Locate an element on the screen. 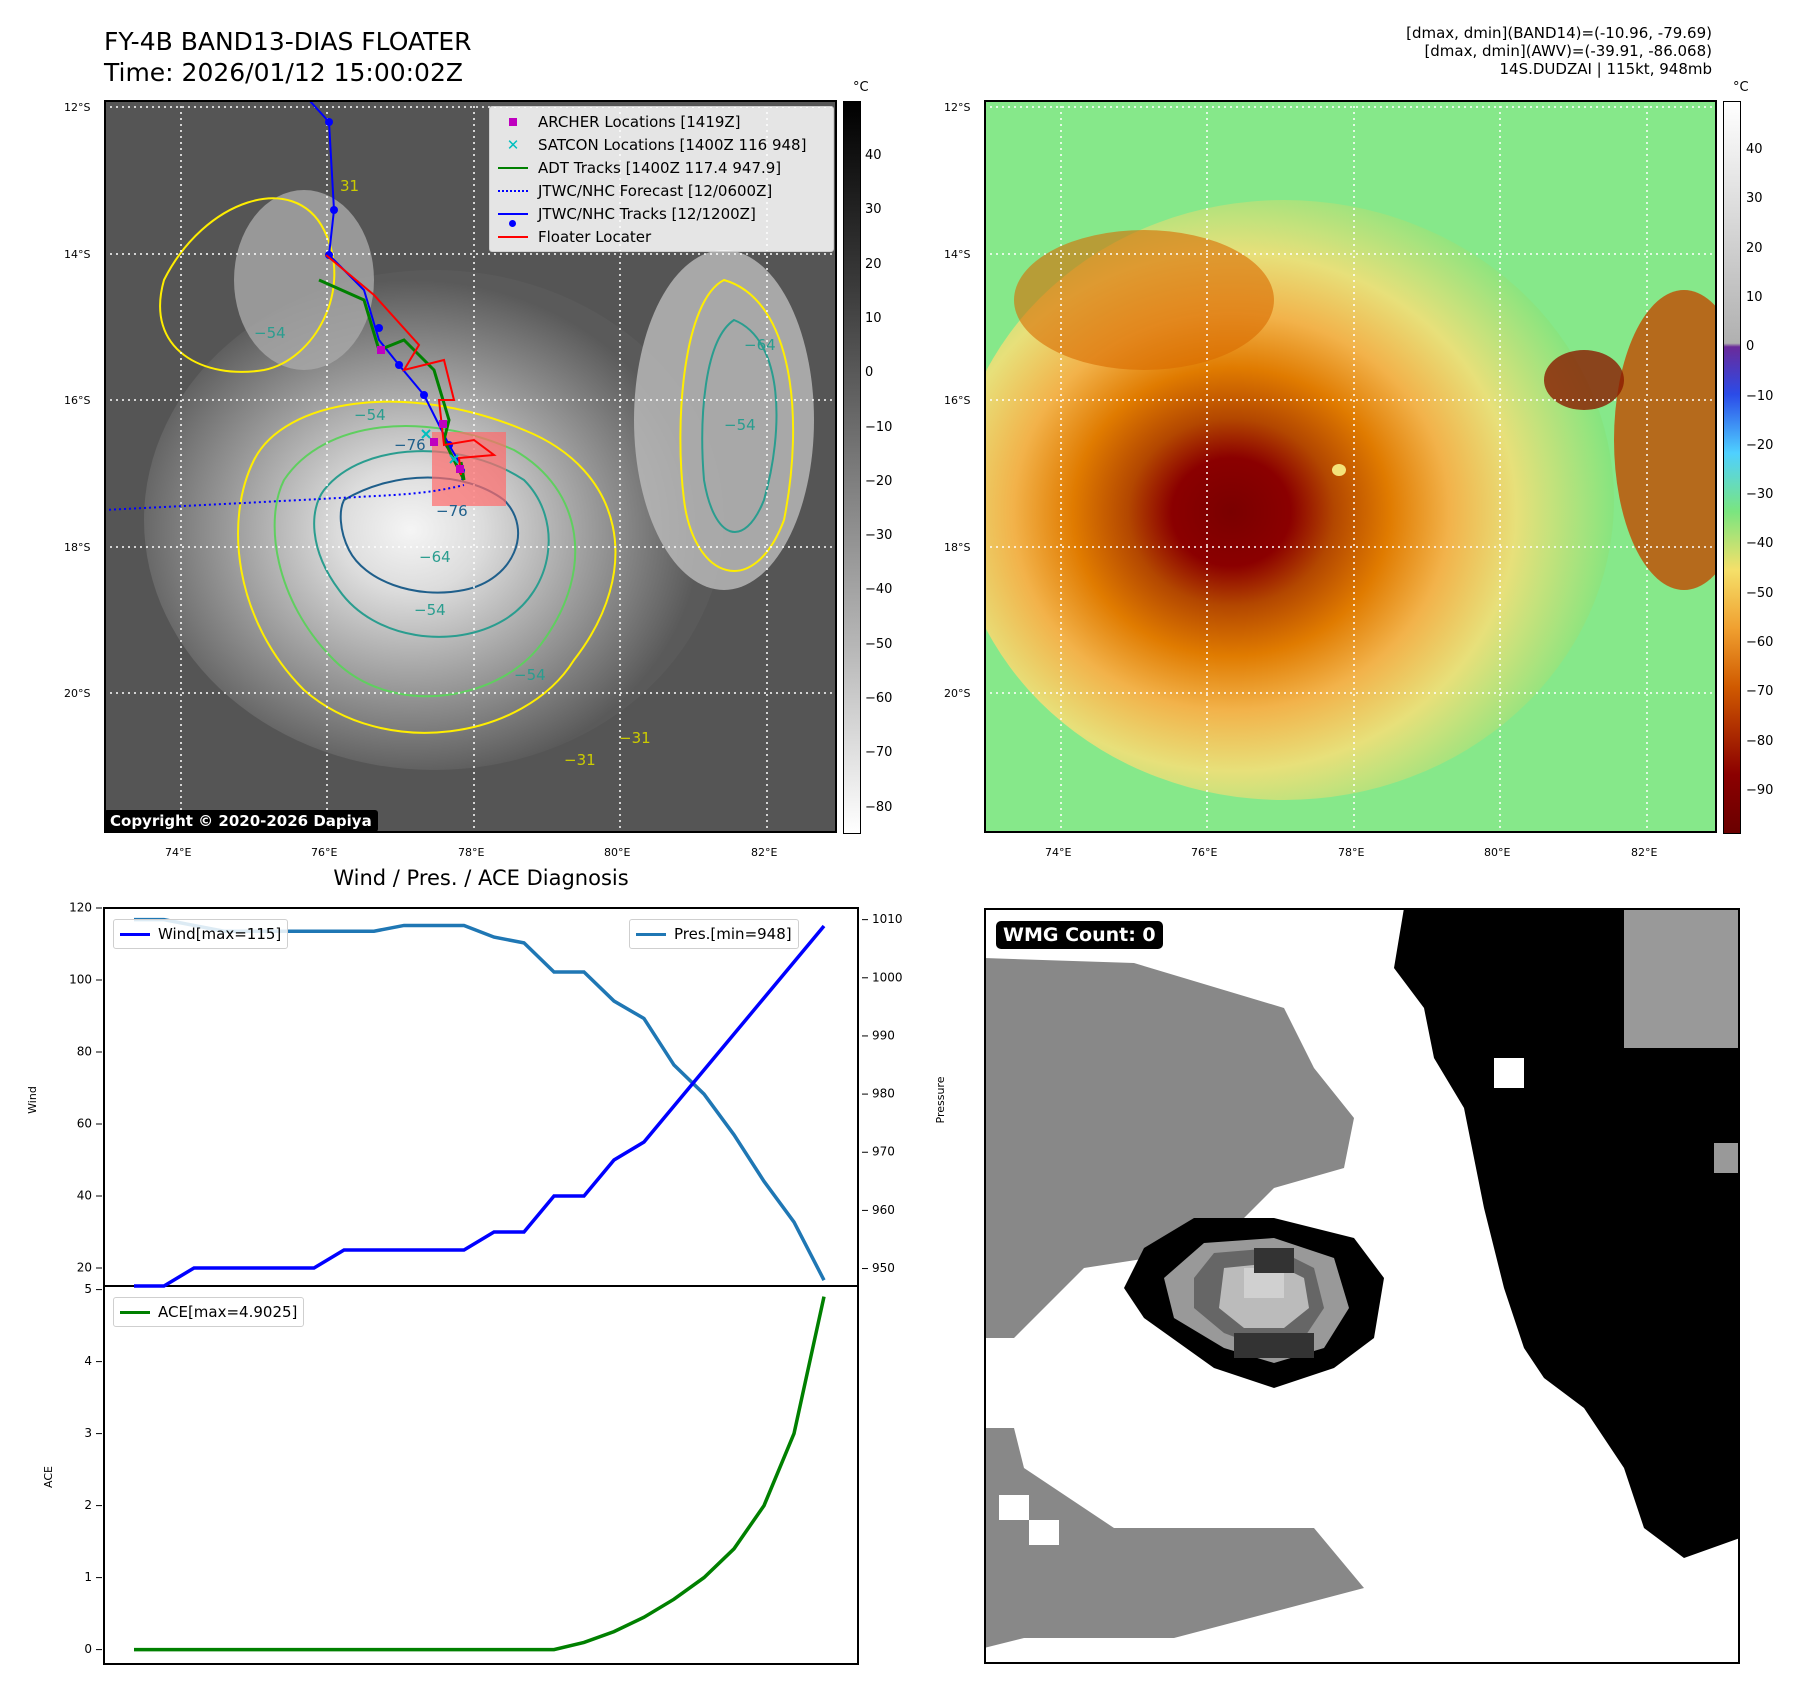 This screenshot has width=1797, height=1690. ace-line is located at coordinates (480, 1474).